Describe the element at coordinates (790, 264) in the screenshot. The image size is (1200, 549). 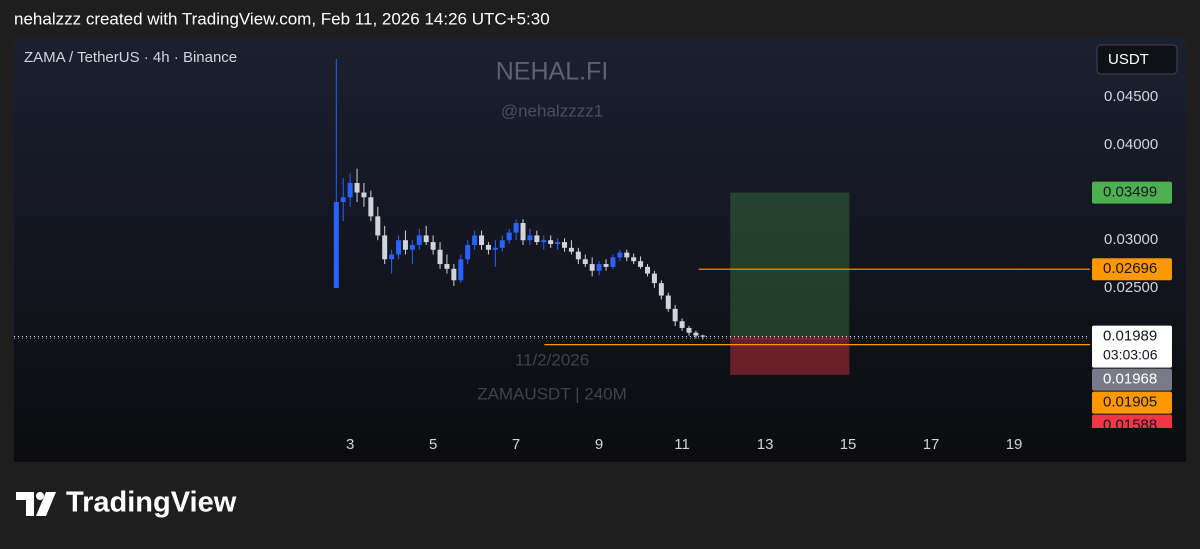
I see `target-zone` at that location.